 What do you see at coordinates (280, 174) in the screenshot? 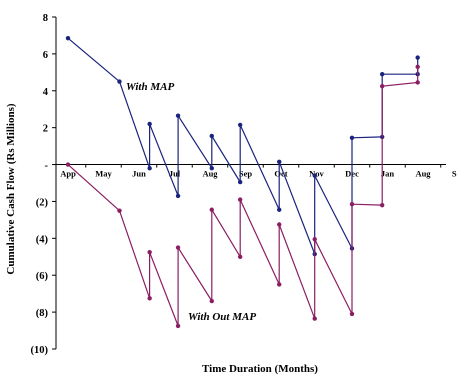
I see `x-tick-label: Oct` at bounding box center [280, 174].